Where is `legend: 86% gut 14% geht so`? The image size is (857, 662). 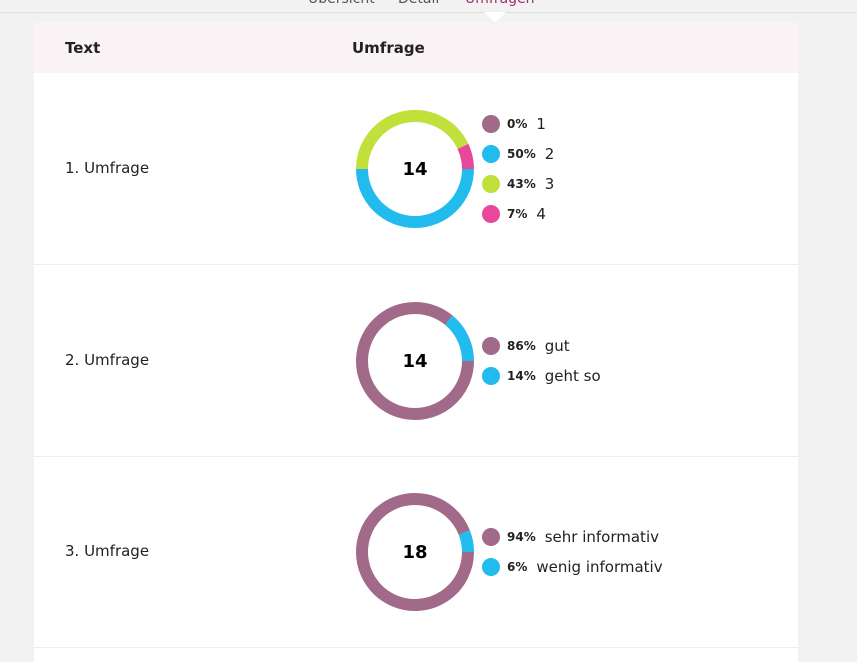
legend: 86% gut 14% geht so is located at coordinates (541, 361).